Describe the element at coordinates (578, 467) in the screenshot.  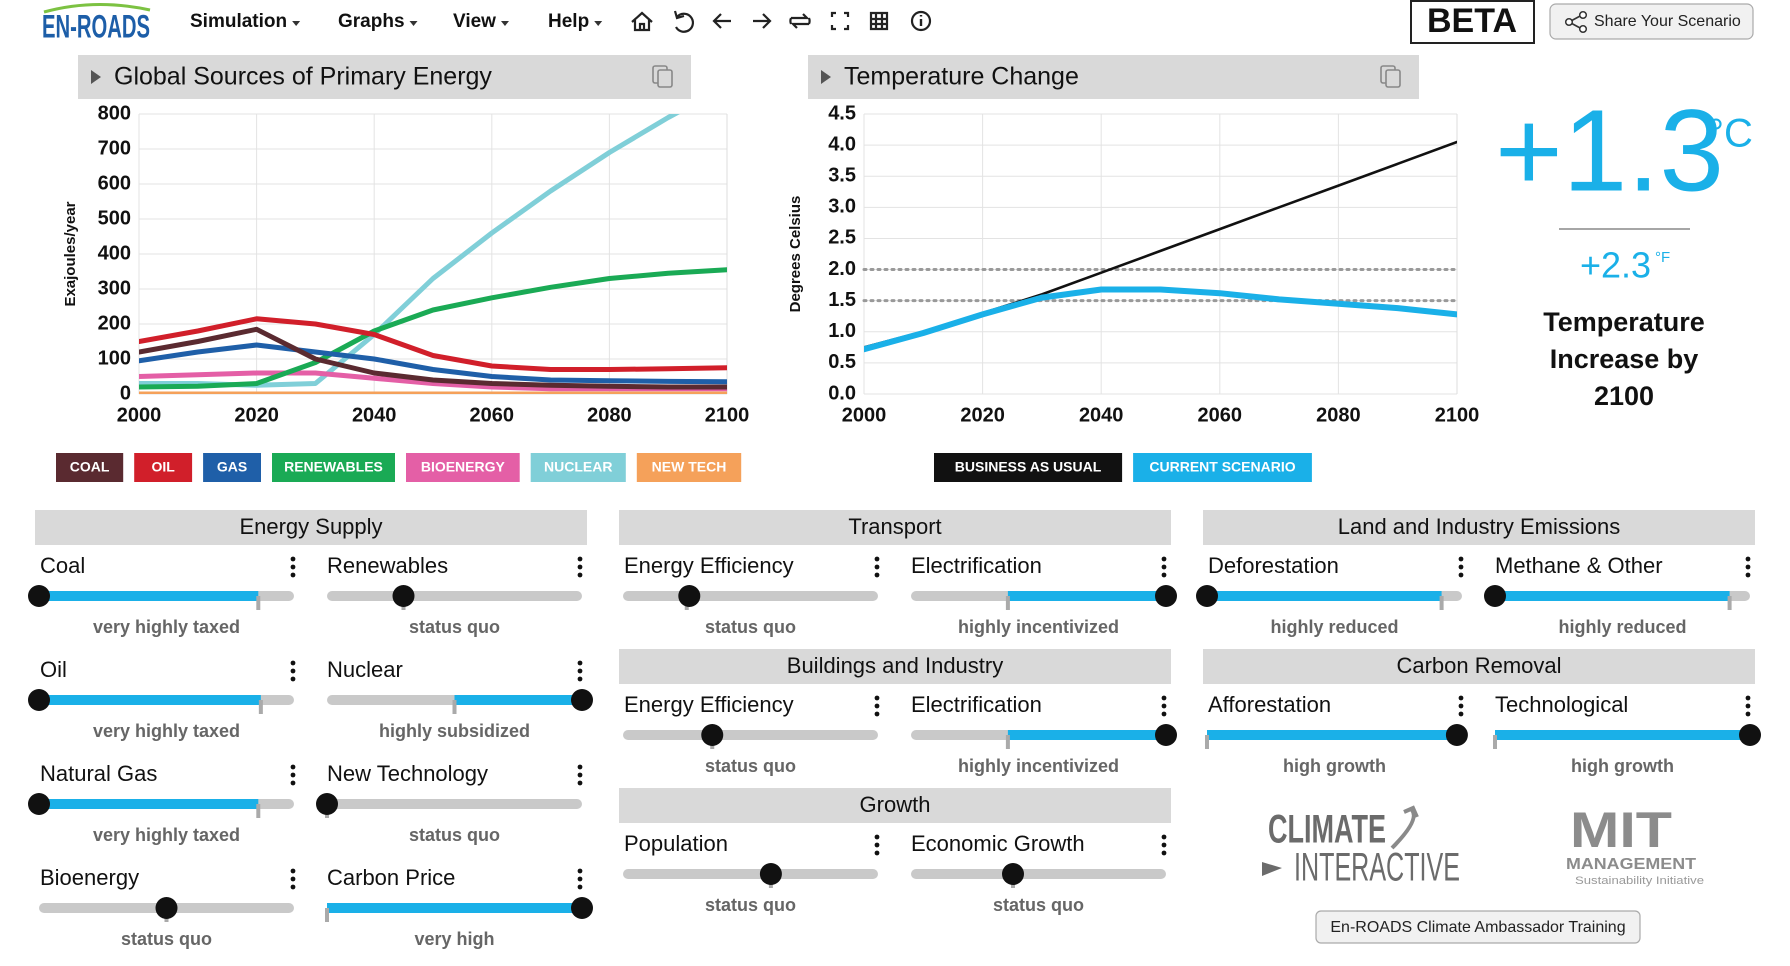
I see `legend-label: NUCLEAR` at that location.